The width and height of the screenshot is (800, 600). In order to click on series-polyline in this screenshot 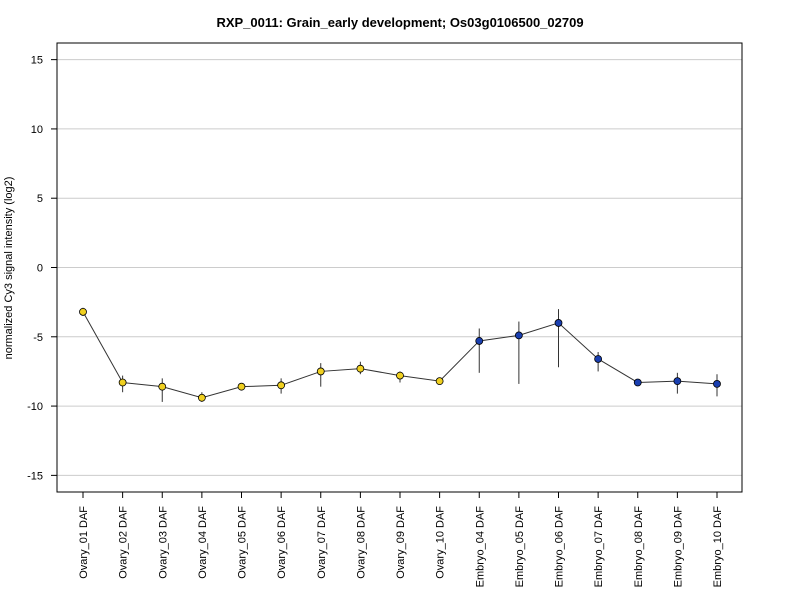, I will do `click(400, 355)`.